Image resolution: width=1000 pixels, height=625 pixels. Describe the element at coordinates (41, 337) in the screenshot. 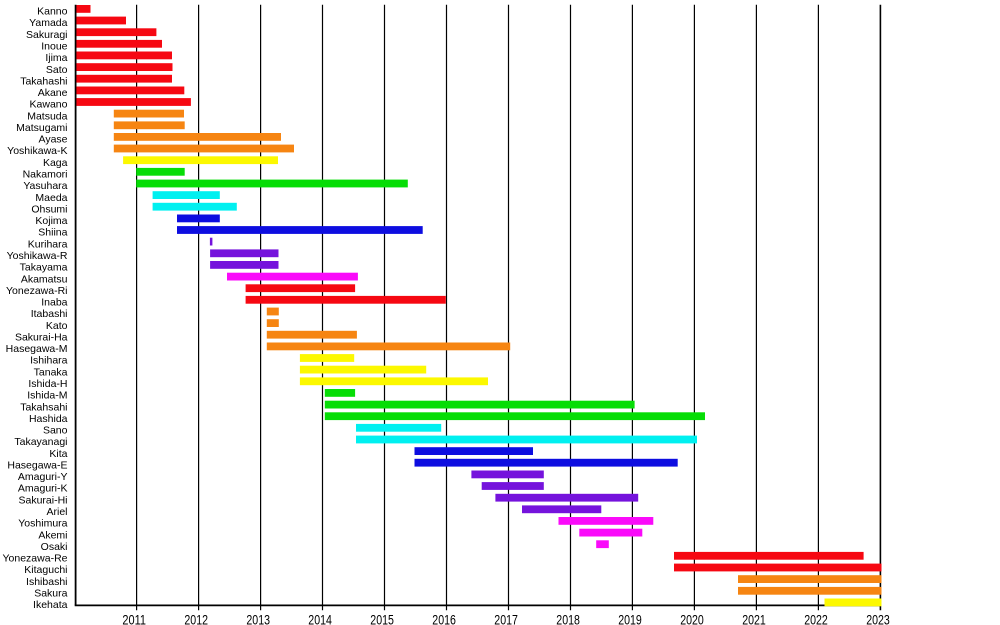

I see `svg-text: Sakurai-Ha` at that location.